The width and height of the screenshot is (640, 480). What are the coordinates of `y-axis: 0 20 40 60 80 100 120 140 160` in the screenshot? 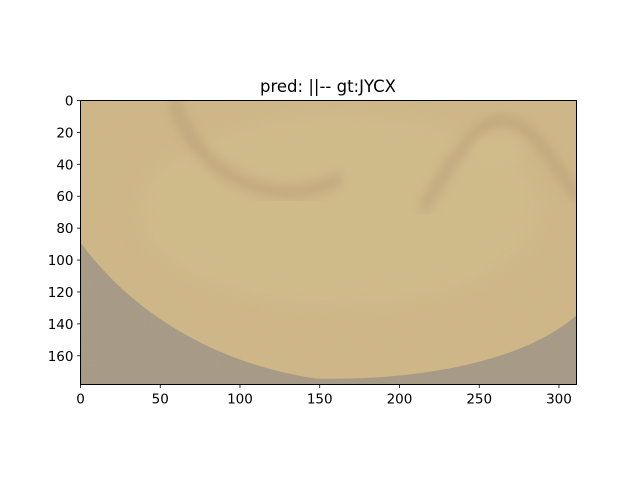 It's located at (64, 229).